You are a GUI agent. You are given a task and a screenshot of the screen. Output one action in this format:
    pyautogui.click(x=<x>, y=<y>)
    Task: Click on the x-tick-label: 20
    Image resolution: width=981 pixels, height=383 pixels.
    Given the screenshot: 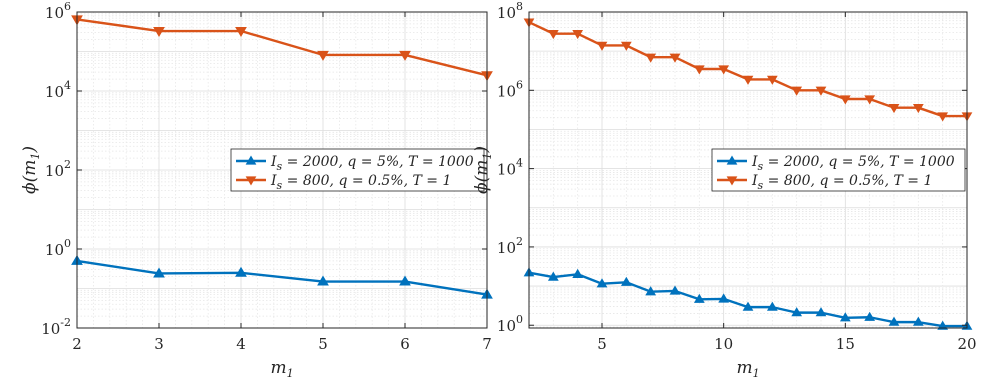 What is the action you would take?
    pyautogui.click(x=966, y=344)
    